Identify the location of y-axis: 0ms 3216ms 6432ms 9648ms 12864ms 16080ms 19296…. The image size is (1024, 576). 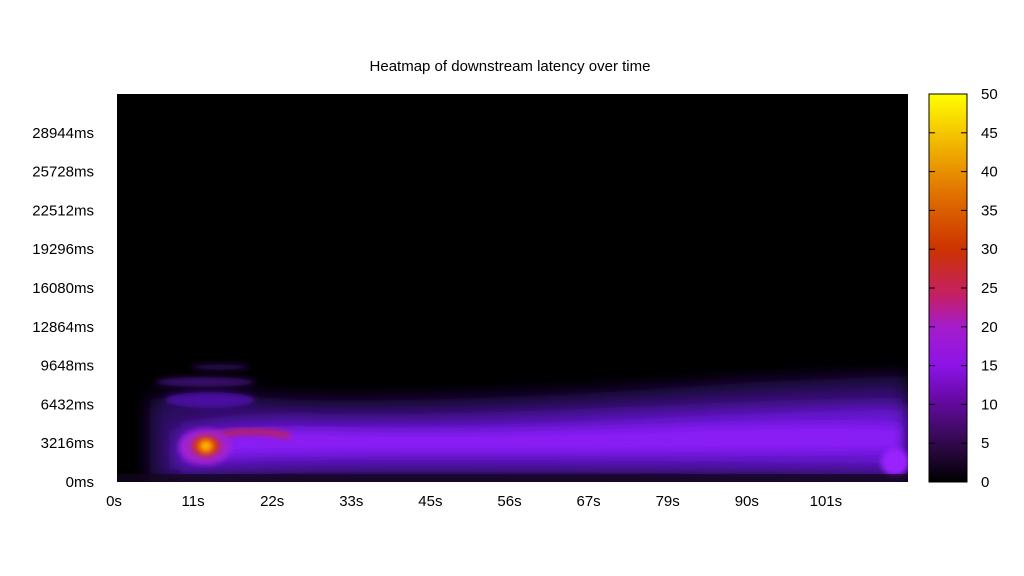
(63, 308).